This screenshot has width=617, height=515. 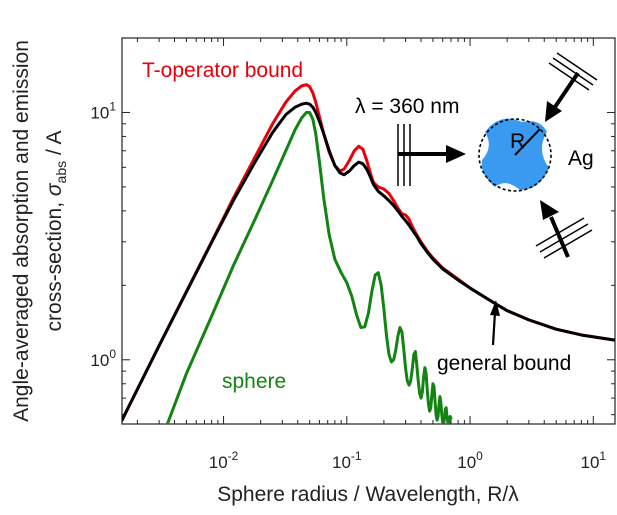 I want to click on wave-arrow-lower-right-icon, so click(x=564, y=229).